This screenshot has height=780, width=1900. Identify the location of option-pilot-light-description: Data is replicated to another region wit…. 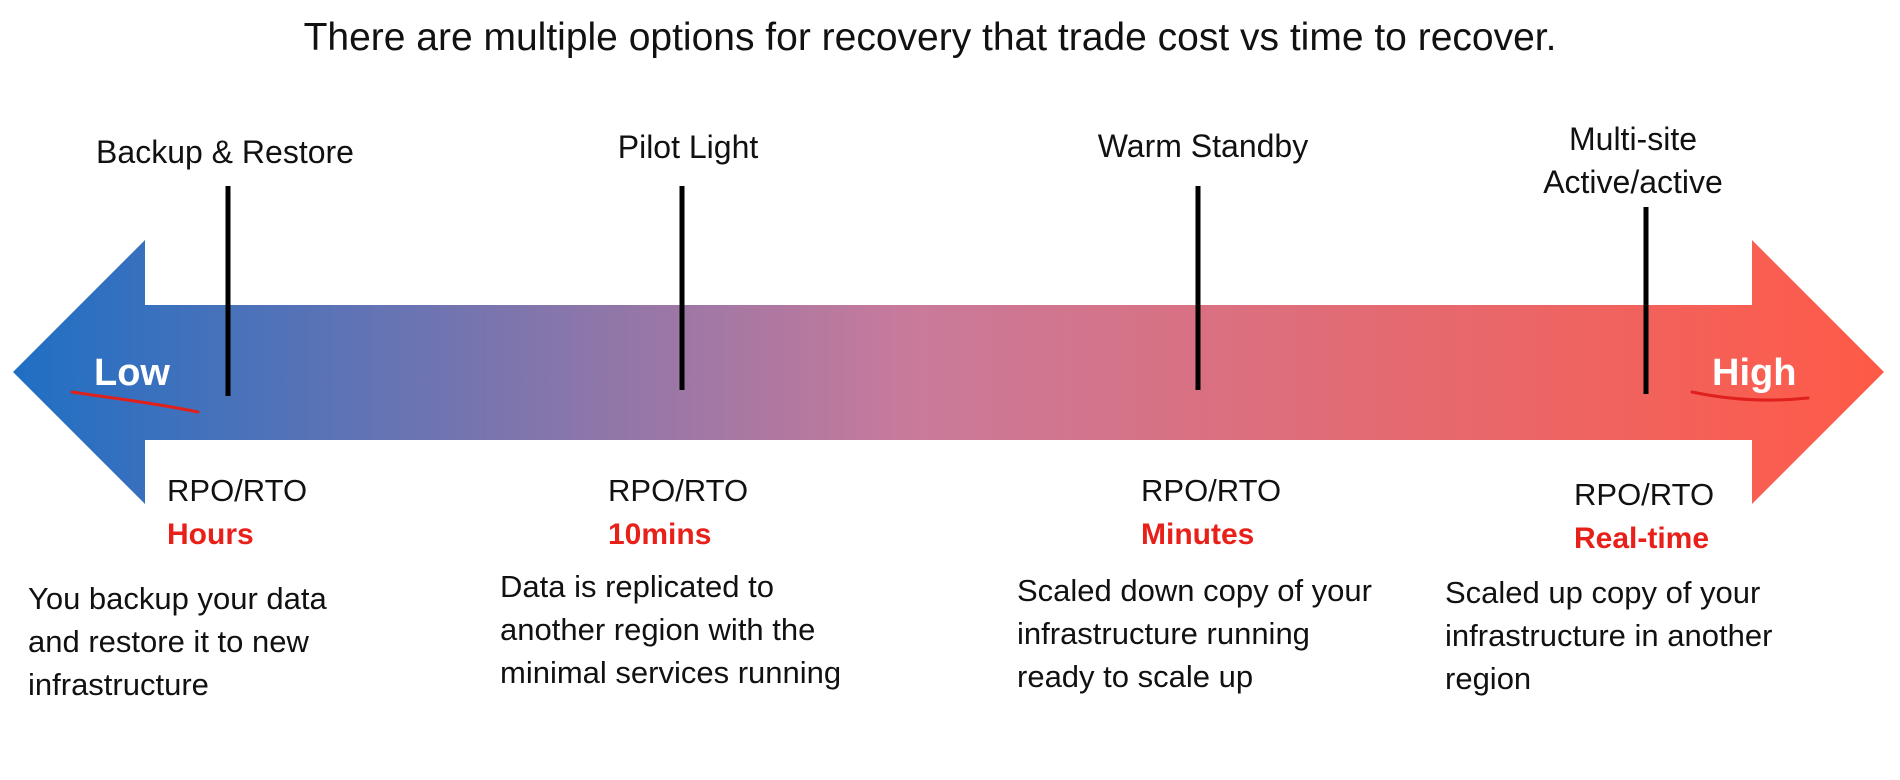
(671, 629).